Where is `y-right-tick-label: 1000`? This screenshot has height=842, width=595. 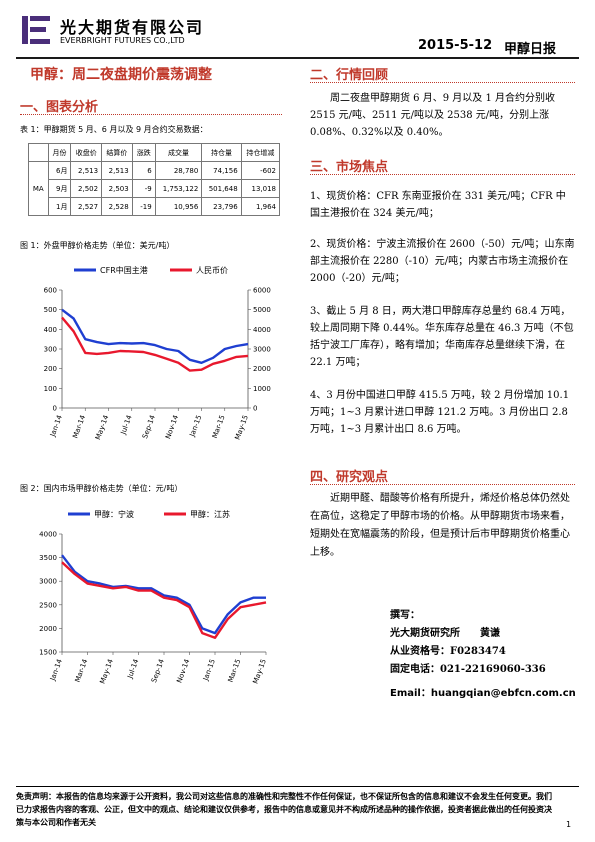
y-right-tick-label: 1000 is located at coordinates (262, 389).